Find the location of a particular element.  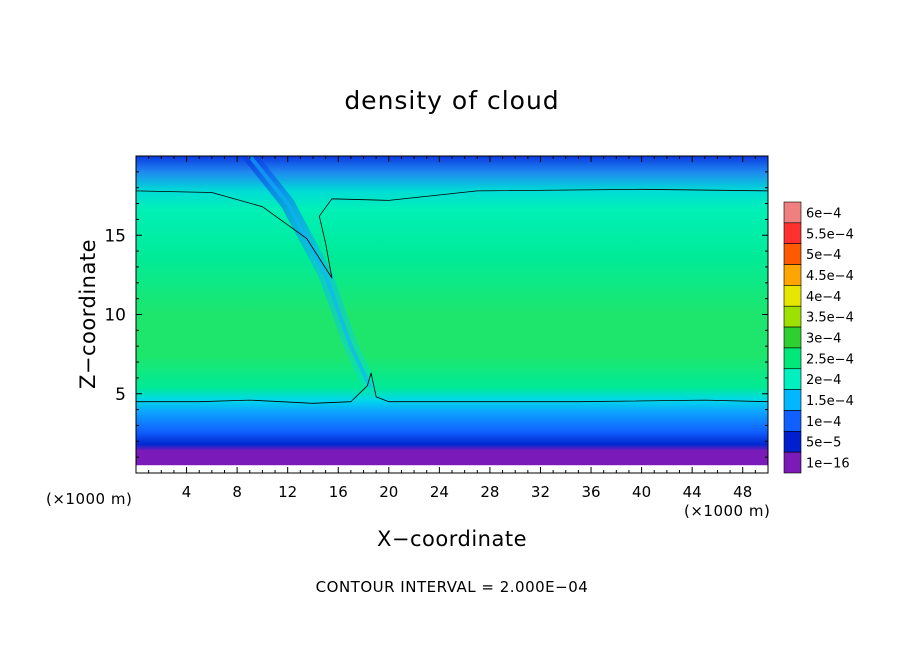

x-axis-label: X−coordinate is located at coordinates (452, 539).